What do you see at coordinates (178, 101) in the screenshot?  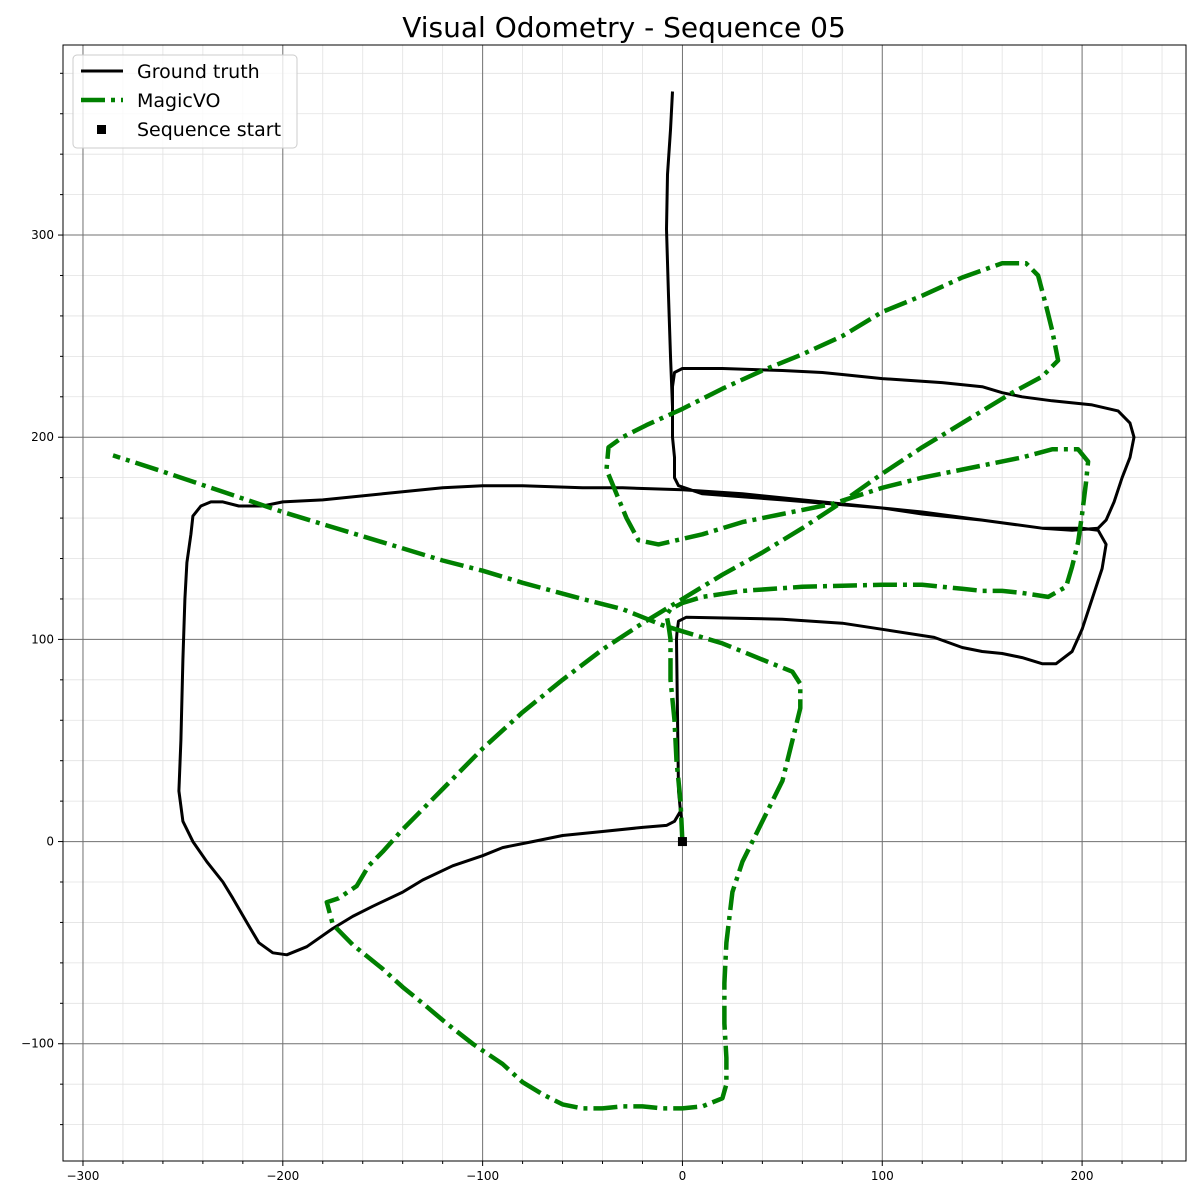 I see `legend-label-magicvo: MagicVO` at bounding box center [178, 101].